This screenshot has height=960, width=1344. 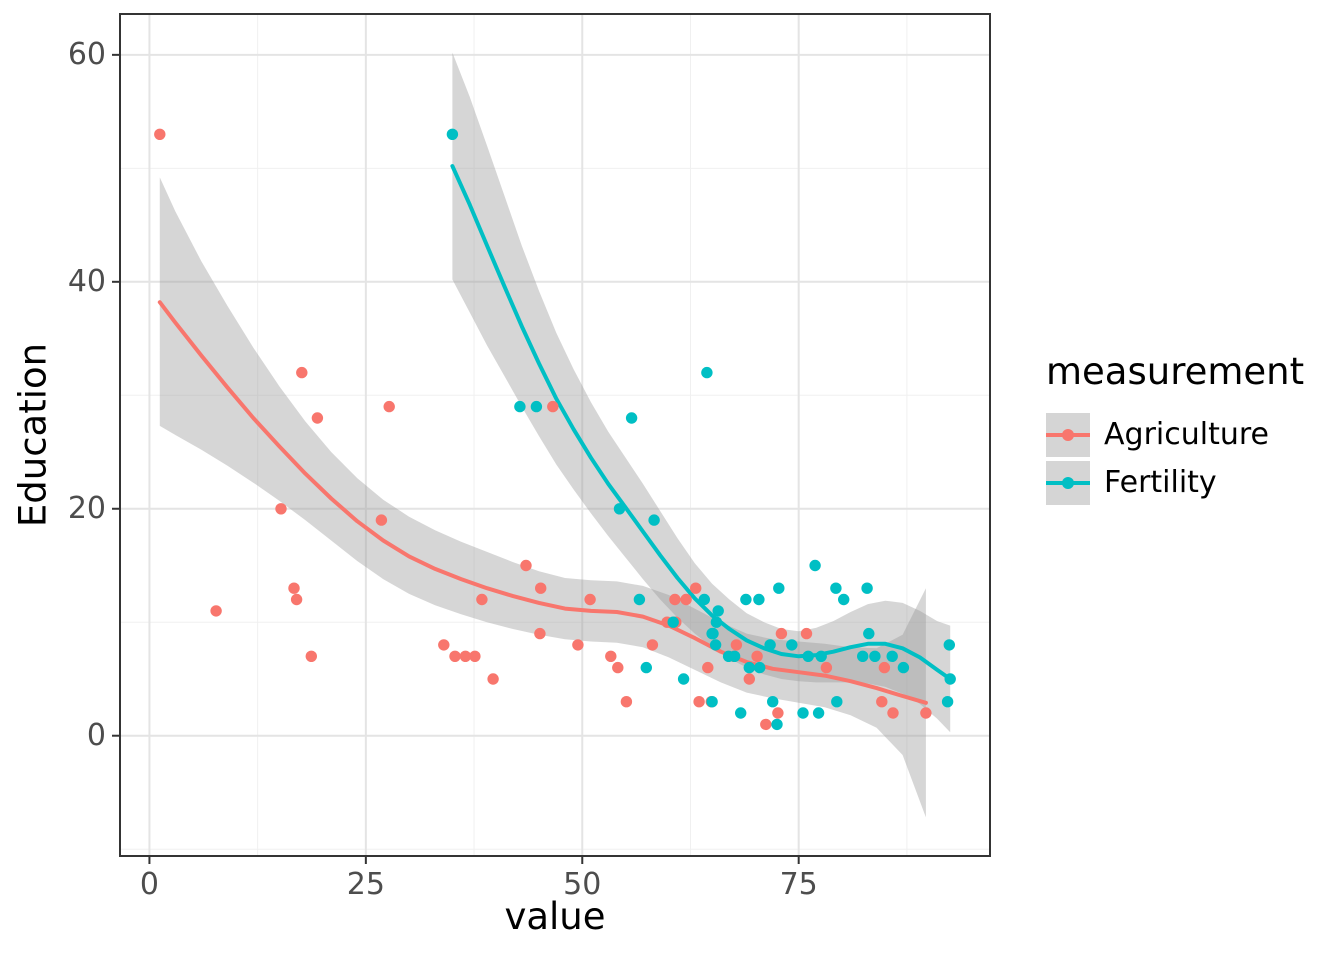 I want to click on legend-entry-agriculture: Agriculture, so click(x=1175, y=435).